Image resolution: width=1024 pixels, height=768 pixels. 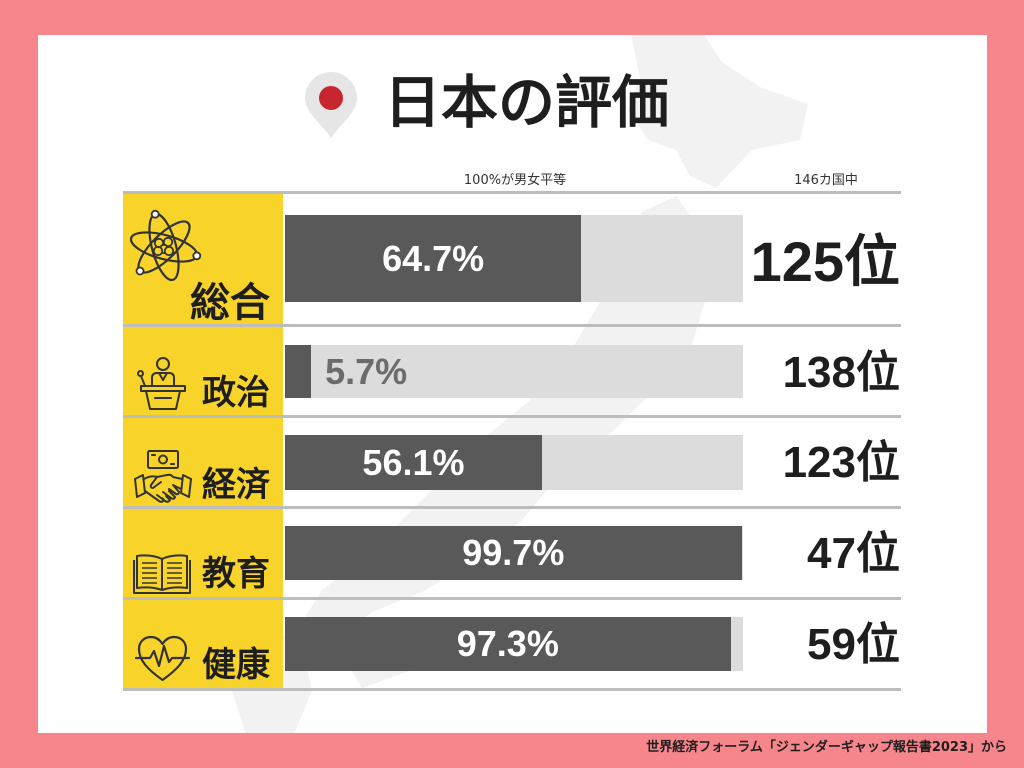 What do you see at coordinates (236, 393) in the screenshot?
I see `category-label-politics: 政治` at bounding box center [236, 393].